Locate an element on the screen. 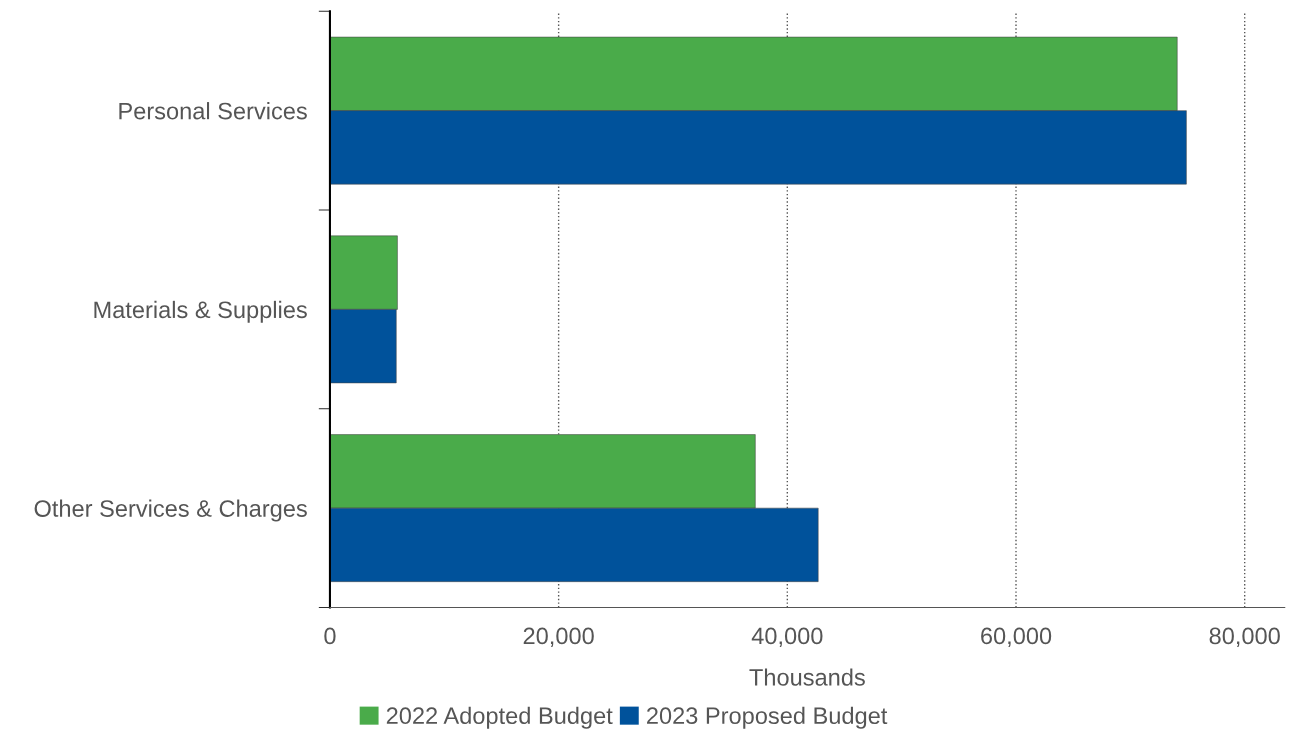 The width and height of the screenshot is (1299, 750). x-tick-label: 60,000 is located at coordinates (1016, 637).